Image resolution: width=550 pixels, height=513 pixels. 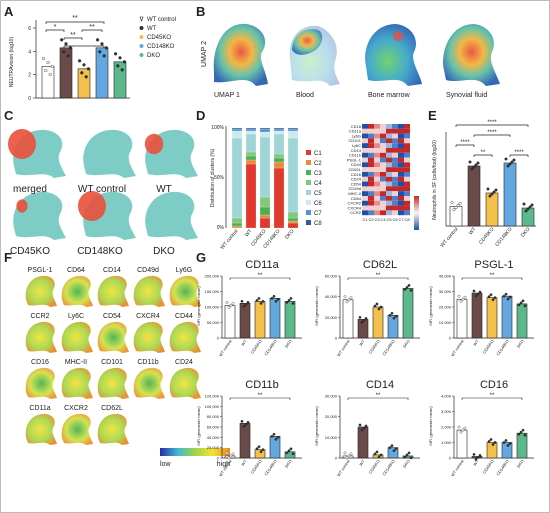 What do you see at coordinates (331, 396) in the screenshot?
I see `g-ytick-label: 30,000` at bounding box center [331, 396].